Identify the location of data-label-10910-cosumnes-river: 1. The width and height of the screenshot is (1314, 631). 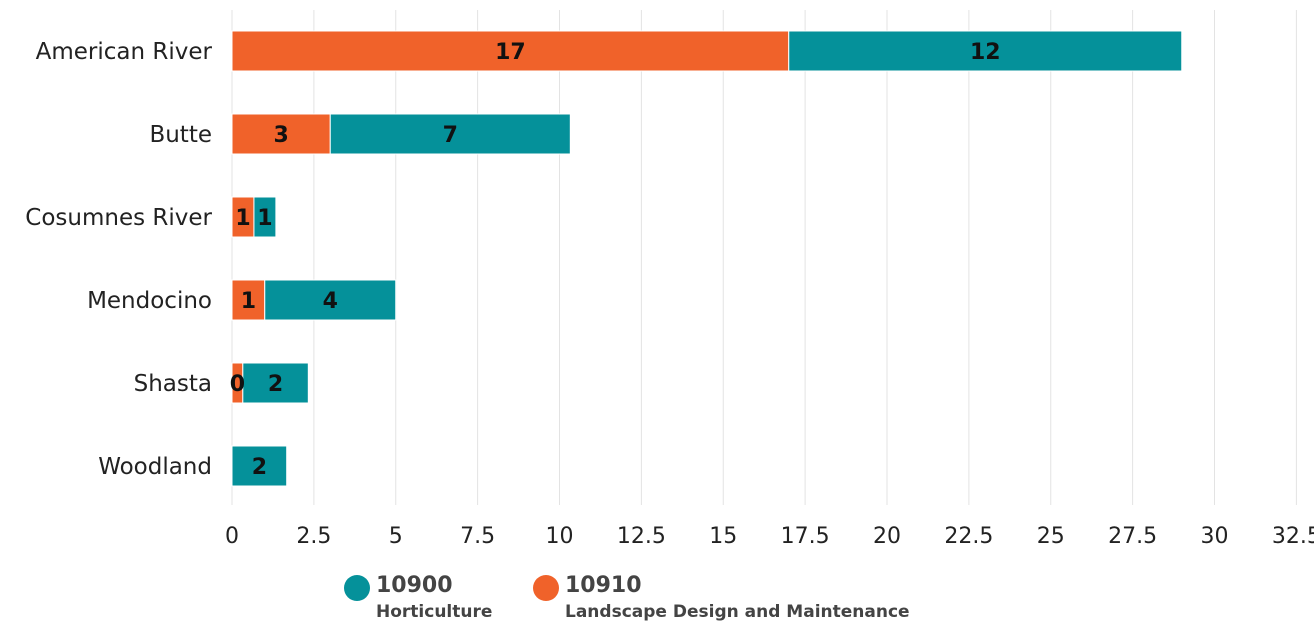
(242, 218).